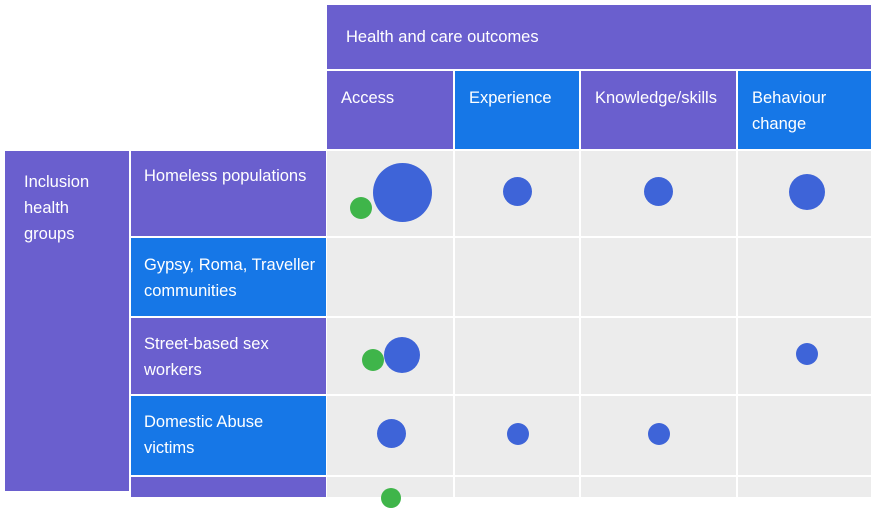 Image resolution: width=871 pixels, height=508 pixels. I want to click on row-header-domestic-abuse: Domestic Abuse victims, so click(228, 435).